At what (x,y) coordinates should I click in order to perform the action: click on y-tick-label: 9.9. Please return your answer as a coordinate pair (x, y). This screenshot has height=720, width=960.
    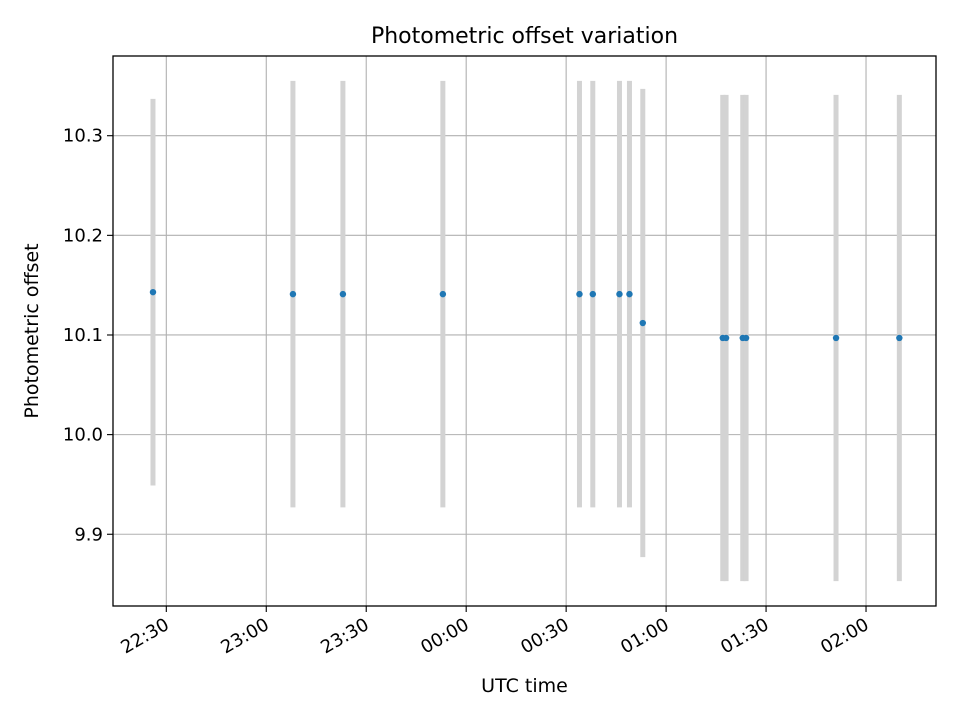
    Looking at the image, I should click on (88, 534).